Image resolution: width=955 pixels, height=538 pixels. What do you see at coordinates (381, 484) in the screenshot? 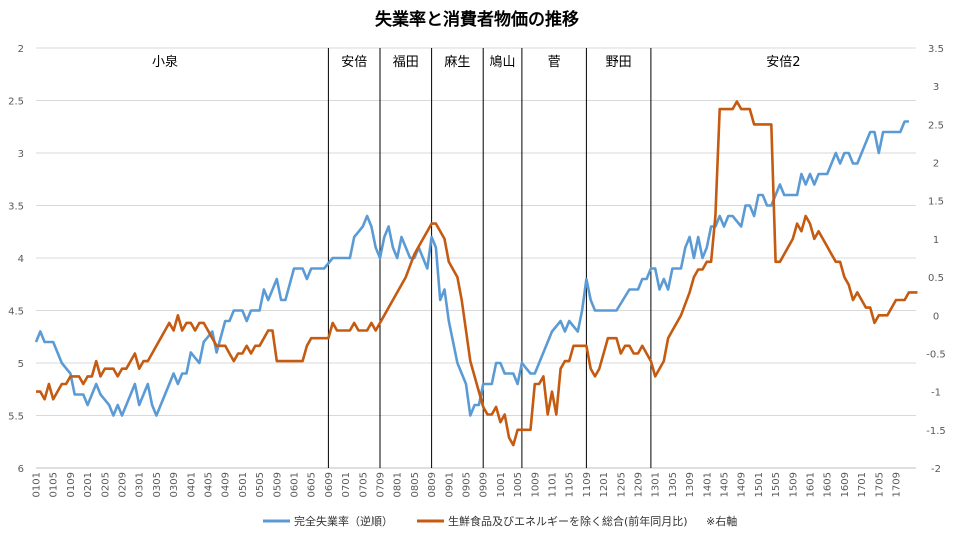
I see `x-tick-label: 0709` at bounding box center [381, 484].